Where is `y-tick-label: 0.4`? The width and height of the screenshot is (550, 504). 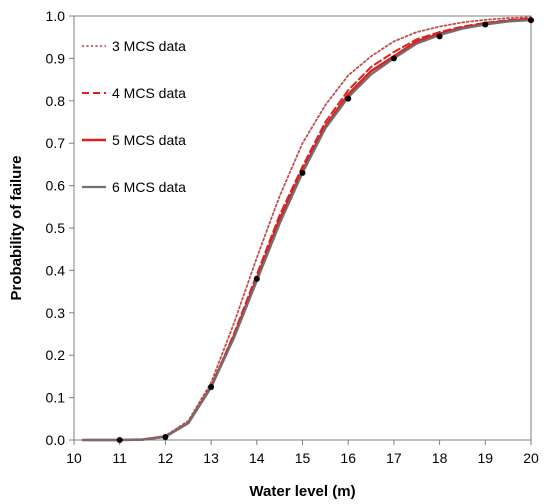
y-tick-label: 0.4 is located at coordinates (56, 270).